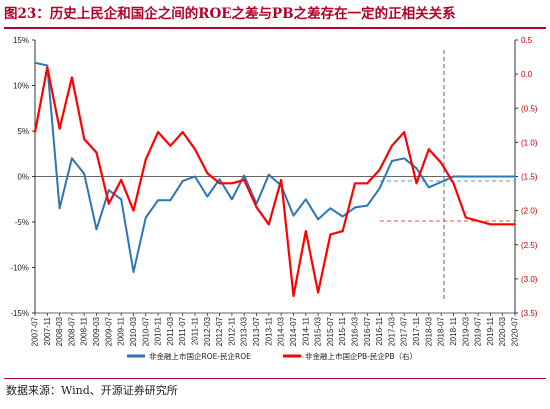 The width and height of the screenshot is (550, 409). What do you see at coordinates (22, 177) in the screenshot?
I see `left-axis-ticks: -15% -10% -5% 0% 5% 10% 15%` at bounding box center [22, 177].